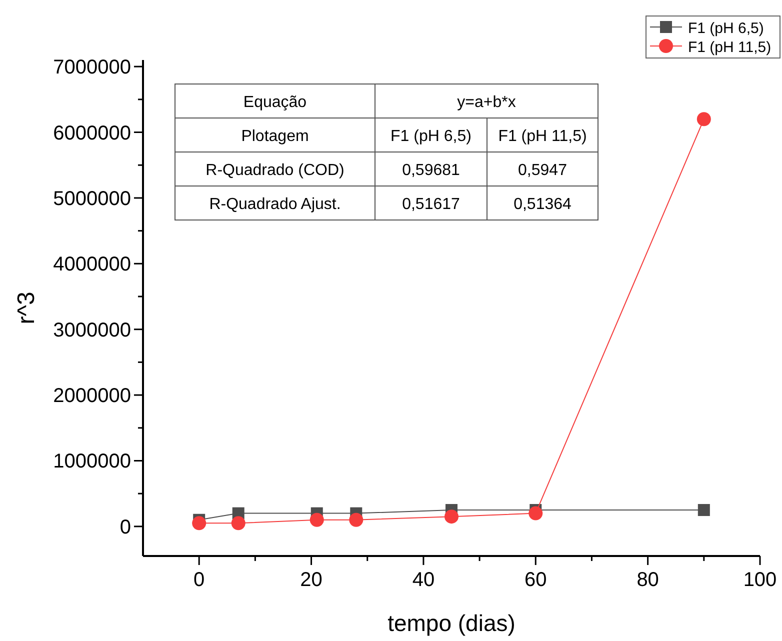 The height and width of the screenshot is (641, 782). I want to click on y-tick-label: 6000000, so click(92, 133).